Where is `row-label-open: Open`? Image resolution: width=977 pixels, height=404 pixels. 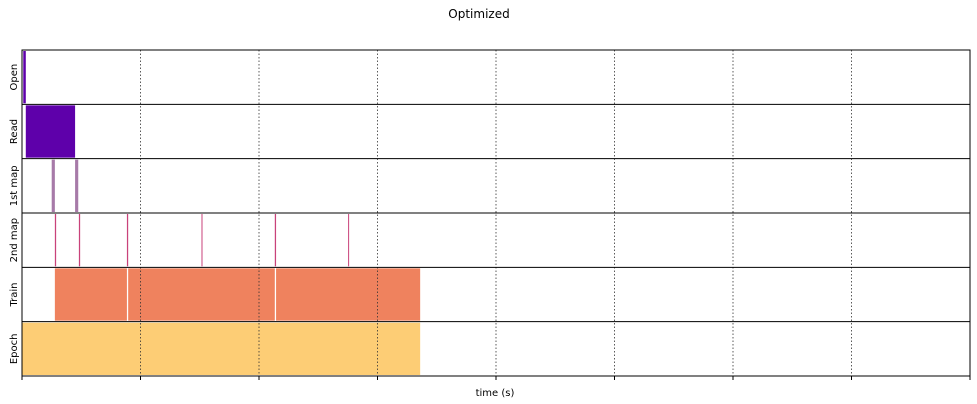 row-label-open: Open is located at coordinates (14, 77).